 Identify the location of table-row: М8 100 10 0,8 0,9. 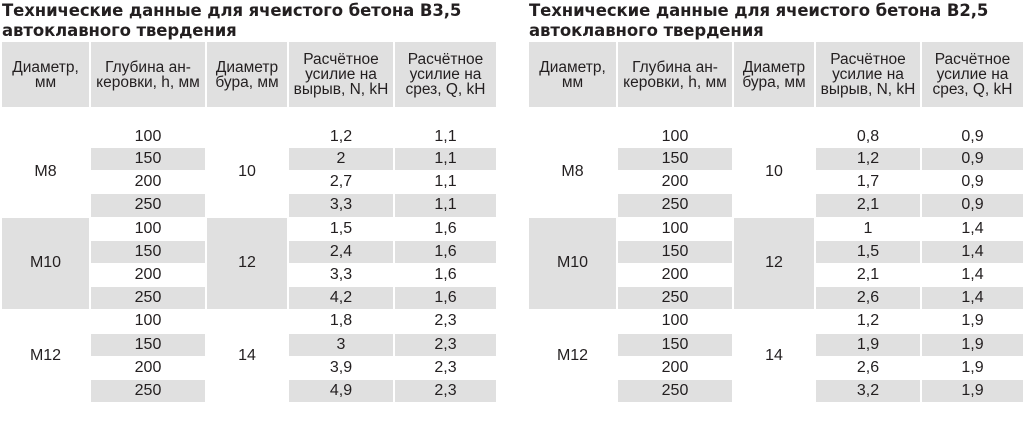
(776, 167).